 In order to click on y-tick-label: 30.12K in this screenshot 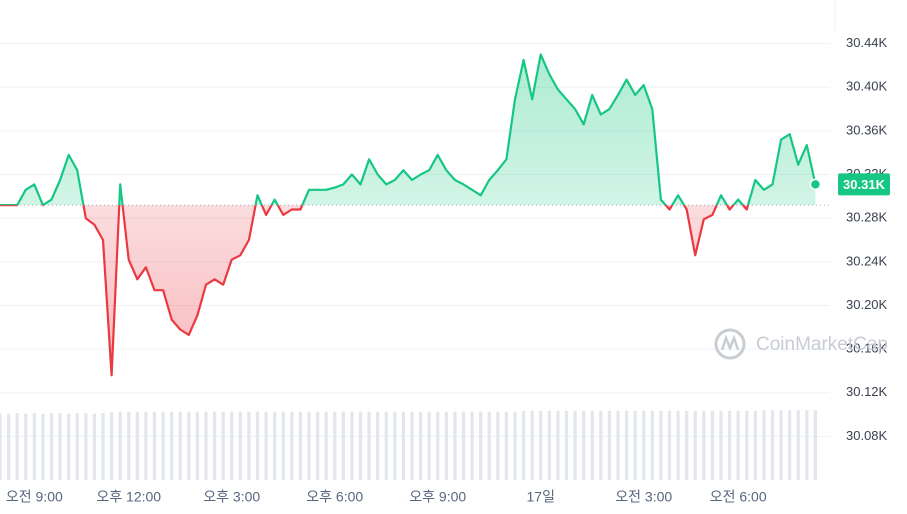, I will do `click(867, 391)`.